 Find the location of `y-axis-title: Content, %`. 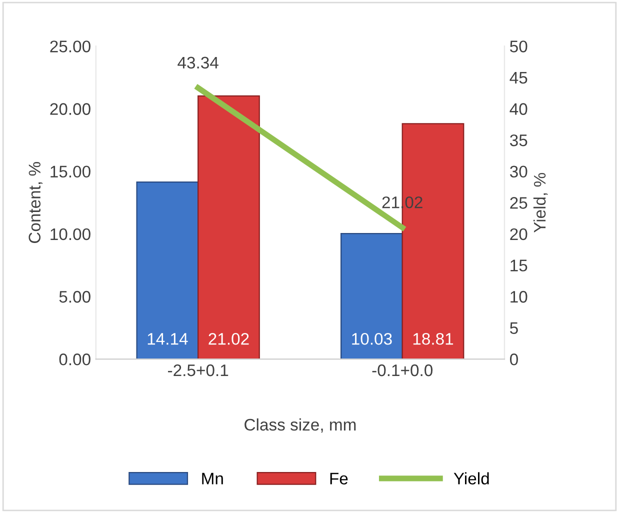

y-axis-title: Content, % is located at coordinates (35, 203).